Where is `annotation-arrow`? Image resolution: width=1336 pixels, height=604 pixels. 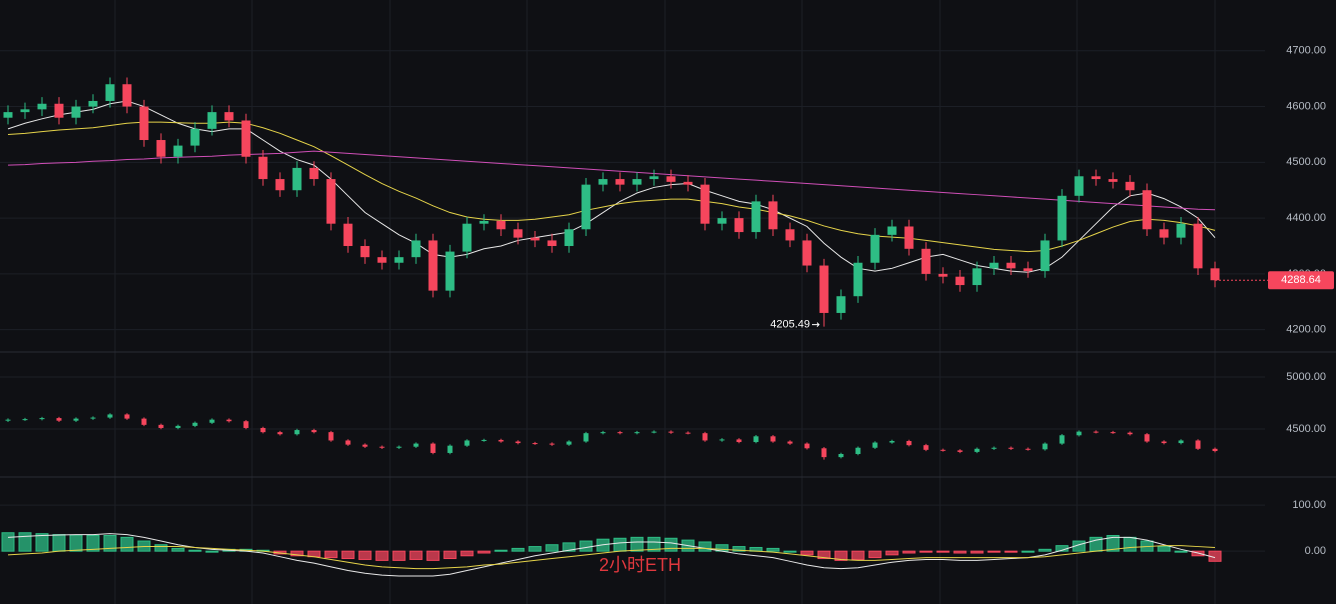
annotation-arrow is located at coordinates (816, 324).